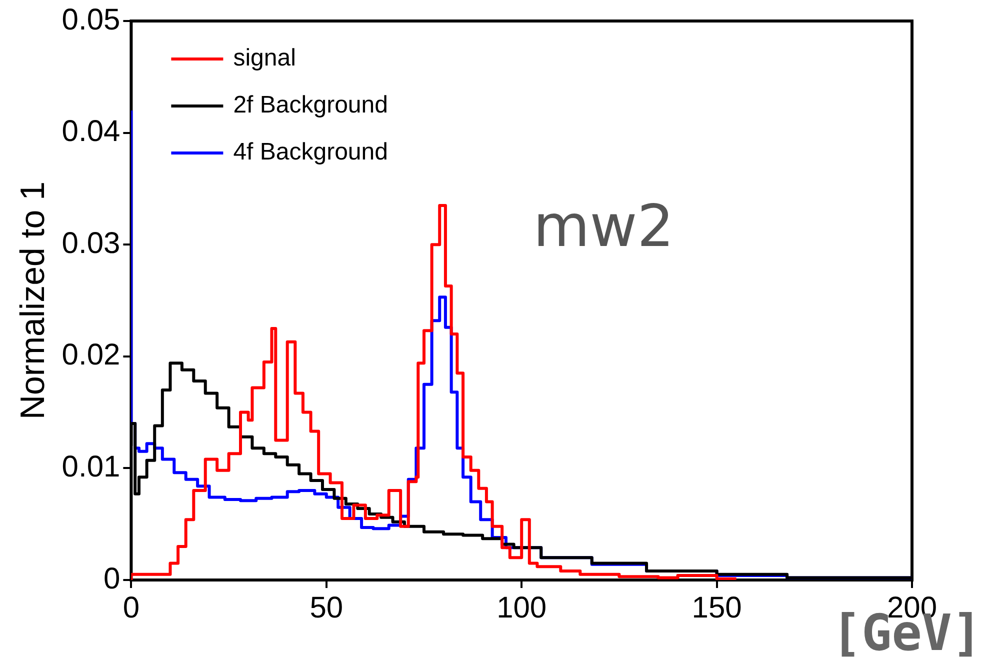 This screenshot has width=990, height=660. What do you see at coordinates (310, 105) in the screenshot?
I see `legend-label: 2f Background` at bounding box center [310, 105].